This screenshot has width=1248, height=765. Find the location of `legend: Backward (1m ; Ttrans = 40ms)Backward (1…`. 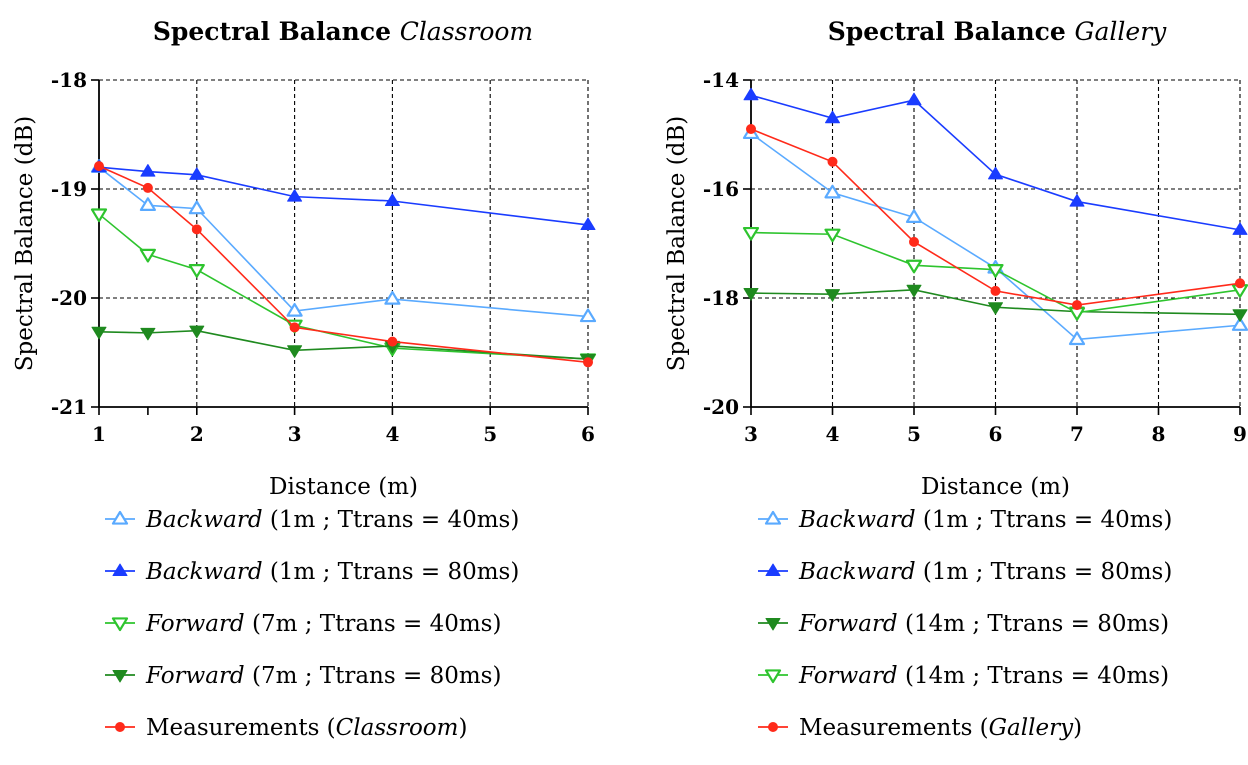

legend: Backward (1m ; Ttrans = 40ms)Backward (1… is located at coordinates (965, 624).